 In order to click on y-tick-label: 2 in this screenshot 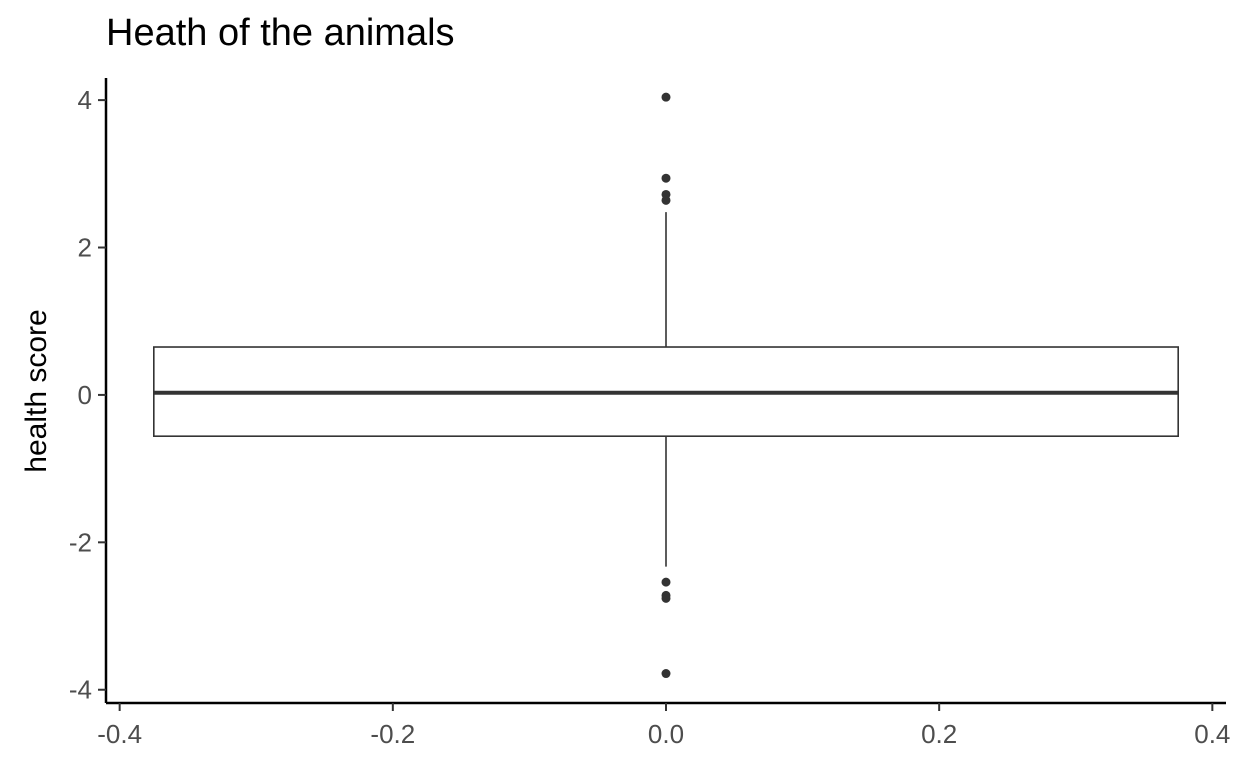, I will do `click(85, 248)`.